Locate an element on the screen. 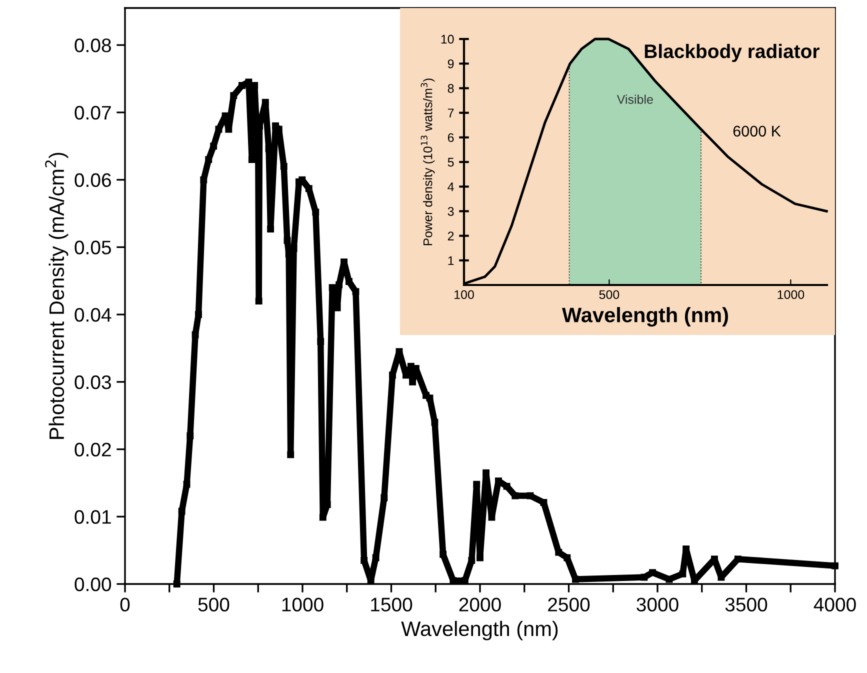 This screenshot has width=867, height=673. y-axis-title: Photocurrent Density (mA/cm$^{2}$) is located at coordinates (56, 295).